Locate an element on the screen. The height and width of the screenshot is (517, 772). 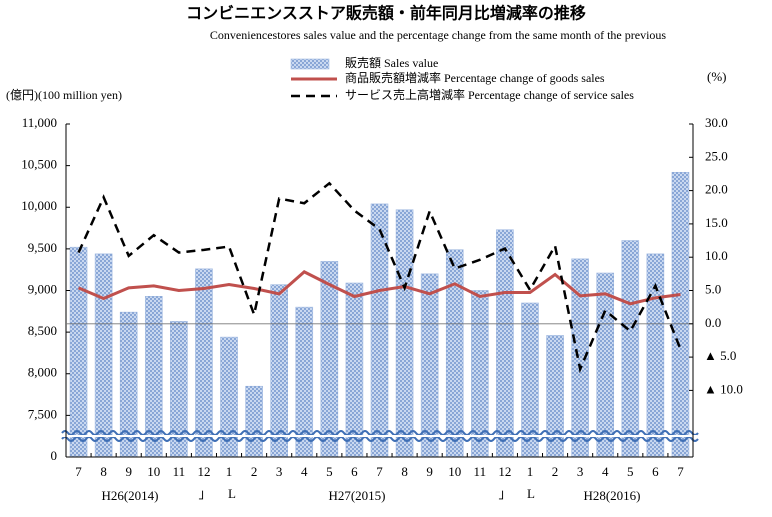
period-label: H28(2016) is located at coordinates (611, 495).